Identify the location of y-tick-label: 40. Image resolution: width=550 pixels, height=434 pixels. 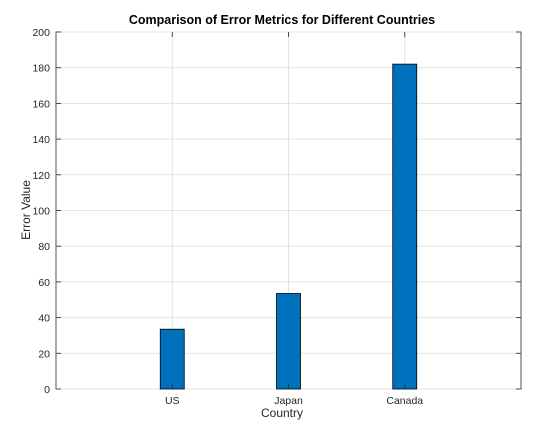
(44, 319).